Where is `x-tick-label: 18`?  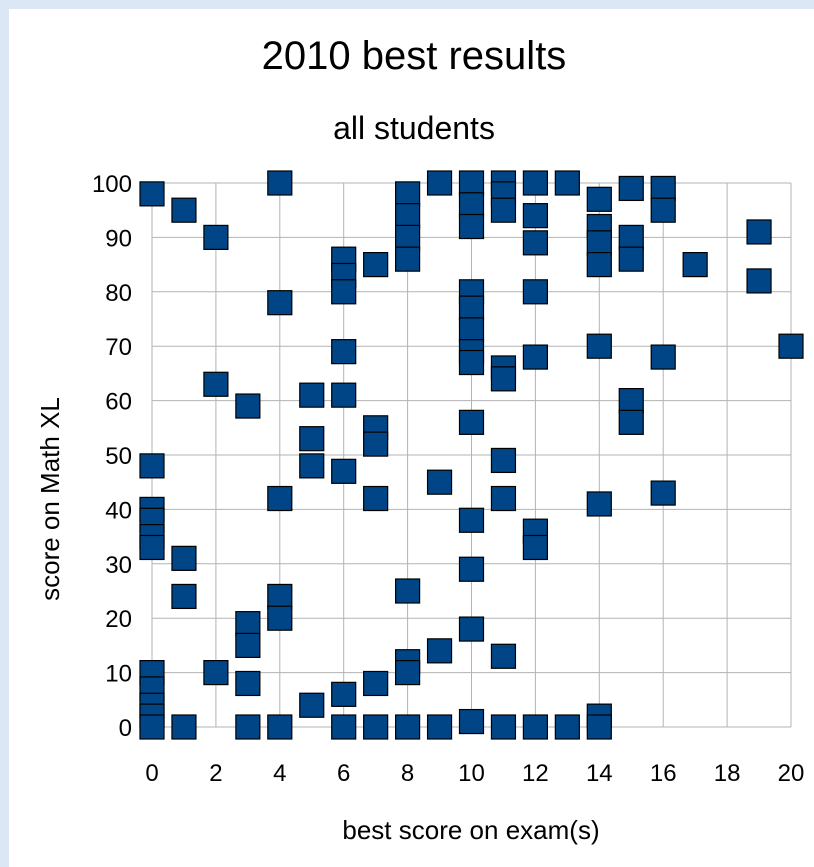
x-tick-label: 18 is located at coordinates (727, 773).